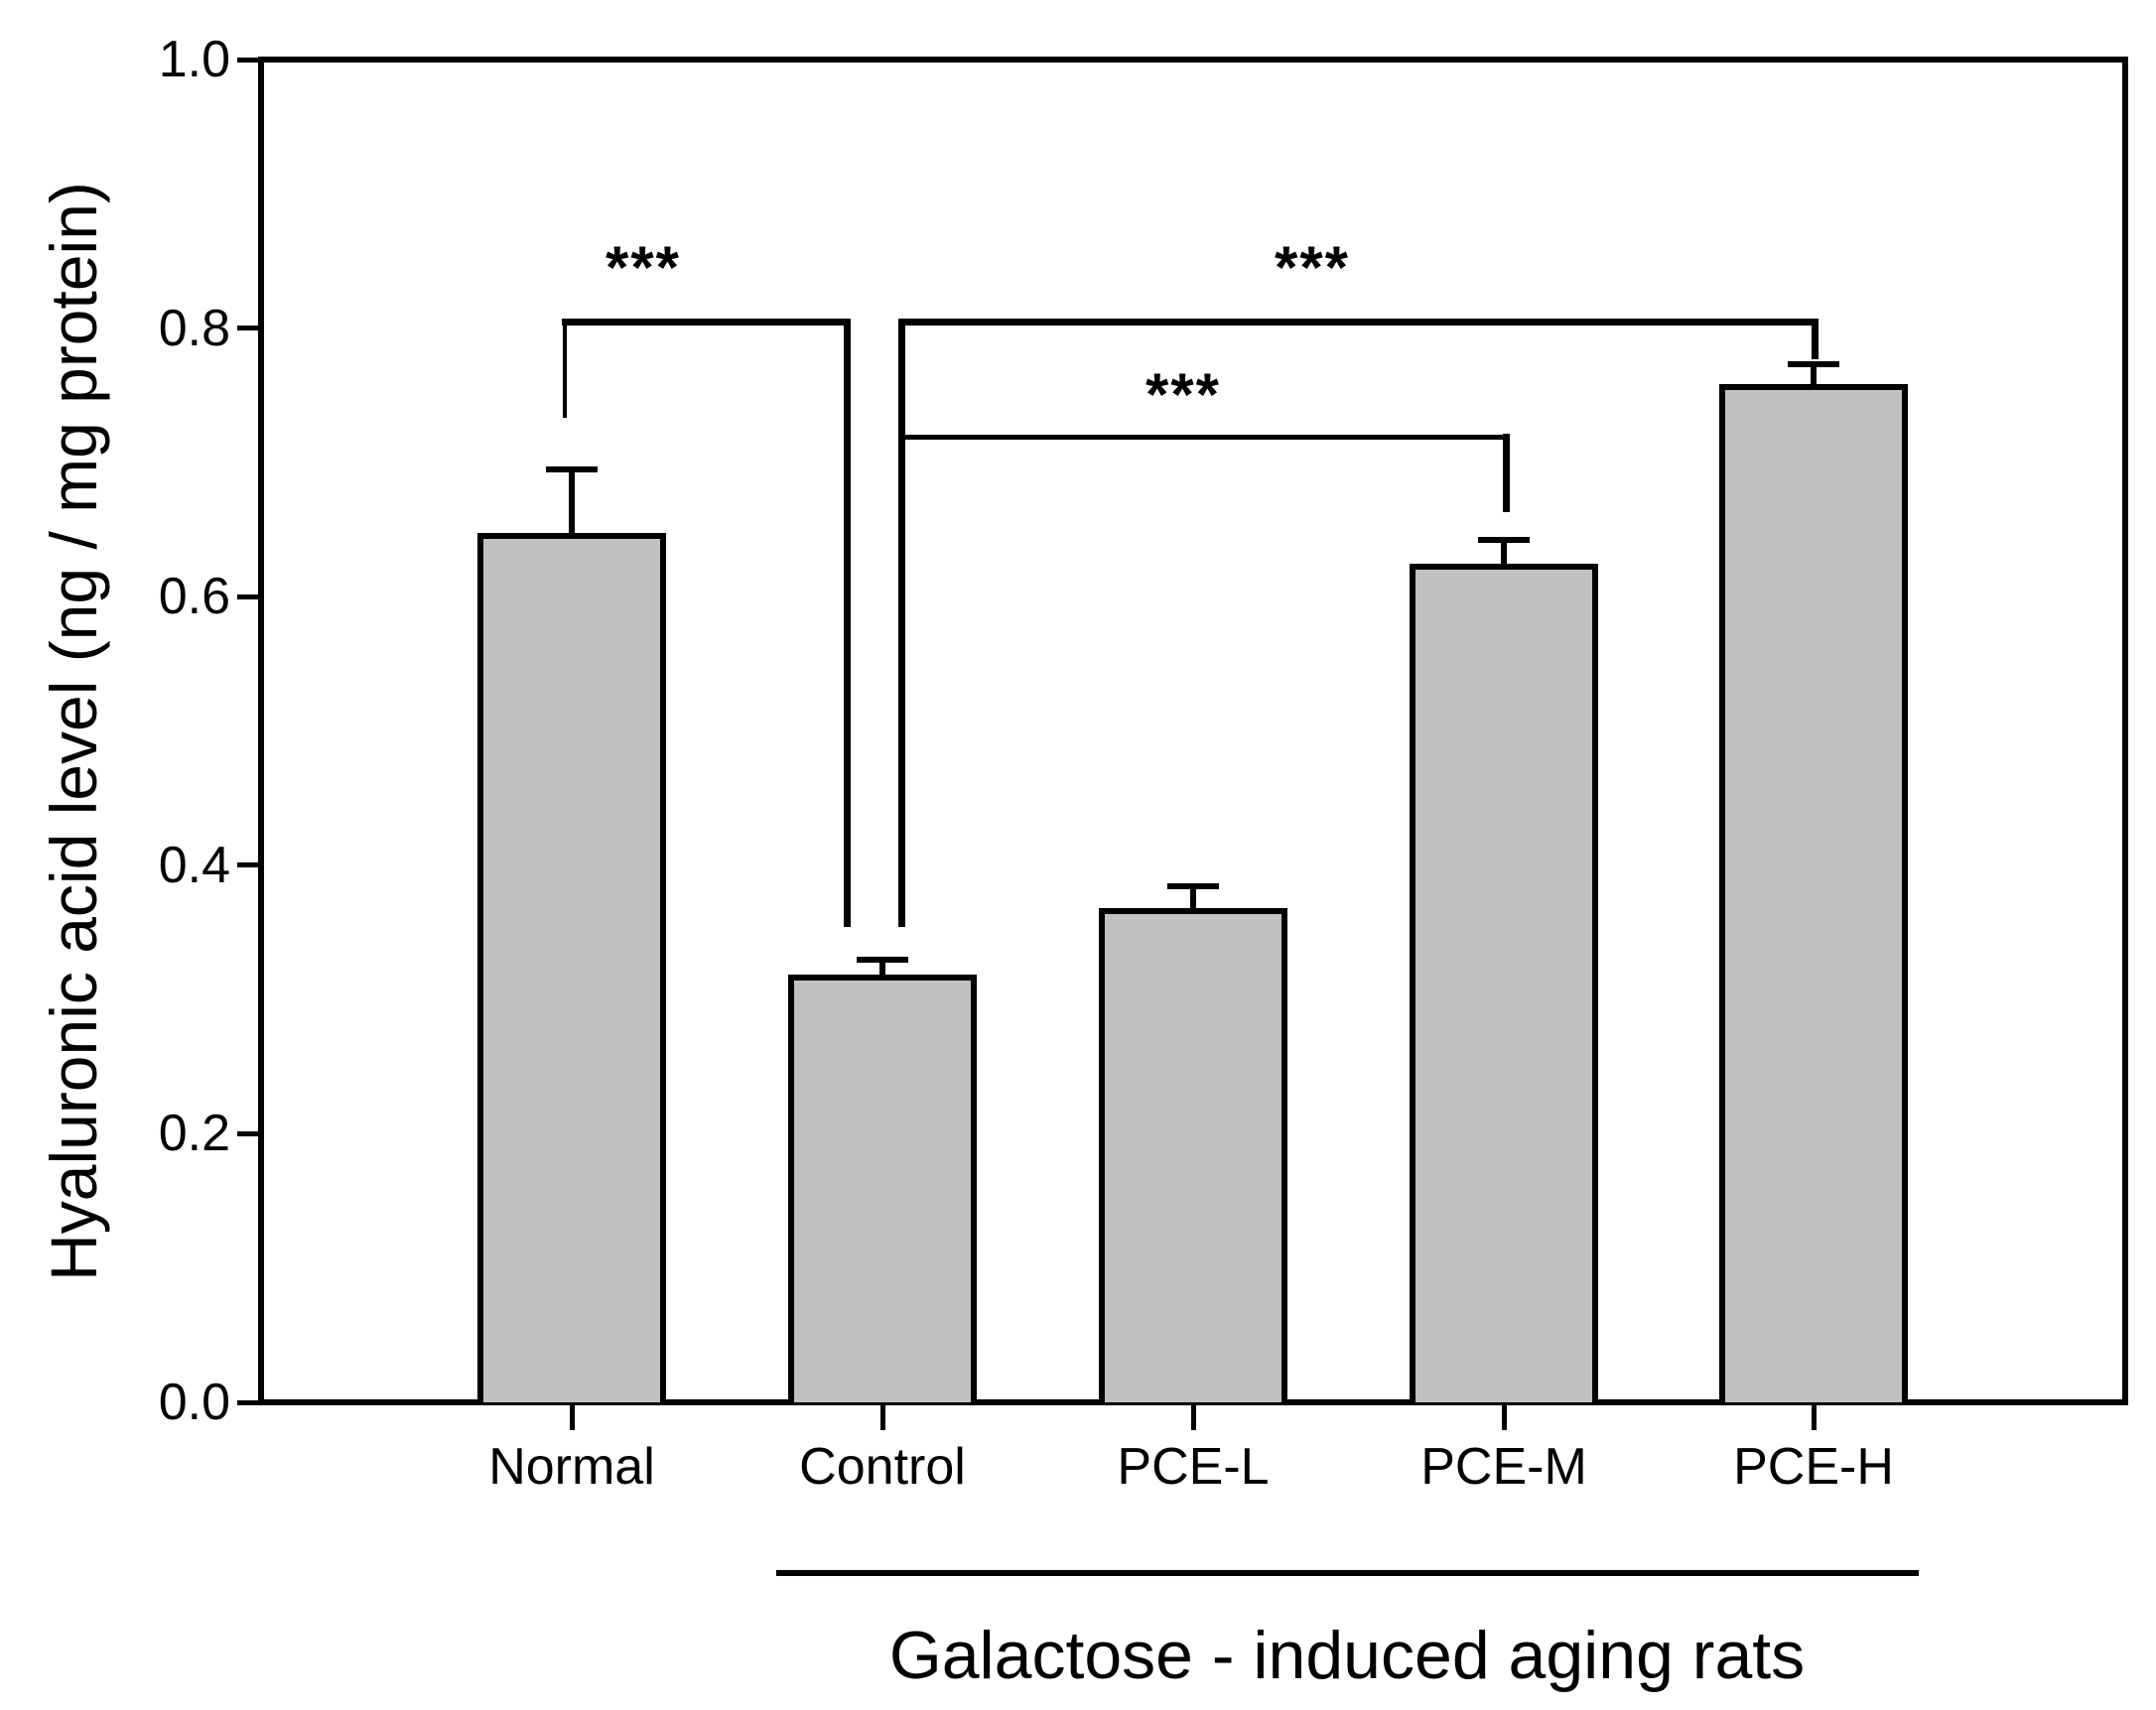 Image resolution: width=2156 pixels, height=1710 pixels. I want to click on bar-normal, so click(571, 967).